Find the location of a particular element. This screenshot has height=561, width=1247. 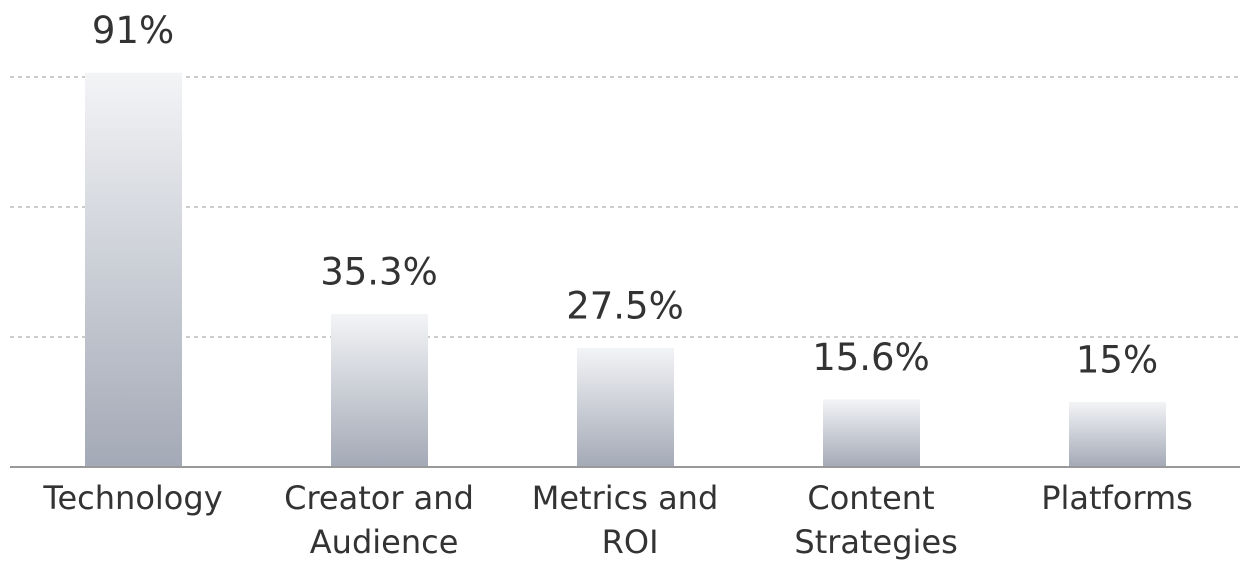

x-tick-label: Metrics and ROI is located at coordinates (625, 520).